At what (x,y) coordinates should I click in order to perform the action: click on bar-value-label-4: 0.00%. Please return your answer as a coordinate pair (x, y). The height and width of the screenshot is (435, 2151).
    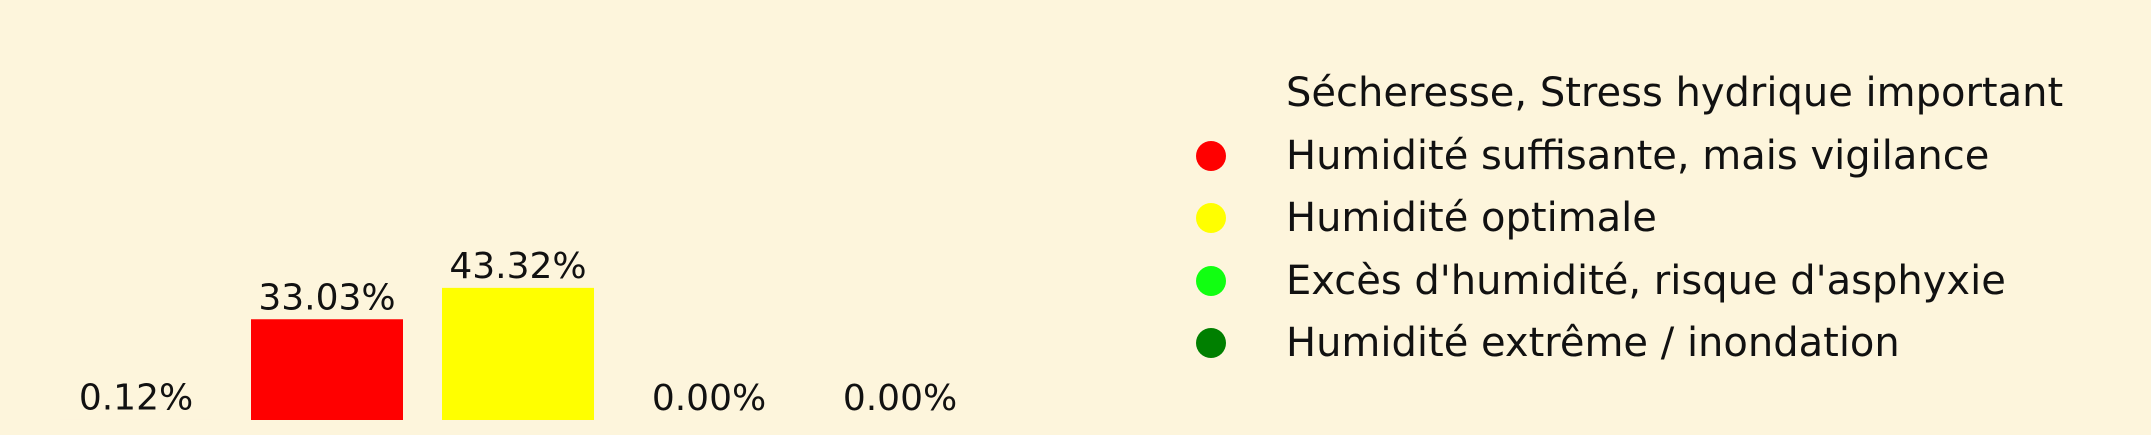
    Looking at the image, I should click on (709, 398).